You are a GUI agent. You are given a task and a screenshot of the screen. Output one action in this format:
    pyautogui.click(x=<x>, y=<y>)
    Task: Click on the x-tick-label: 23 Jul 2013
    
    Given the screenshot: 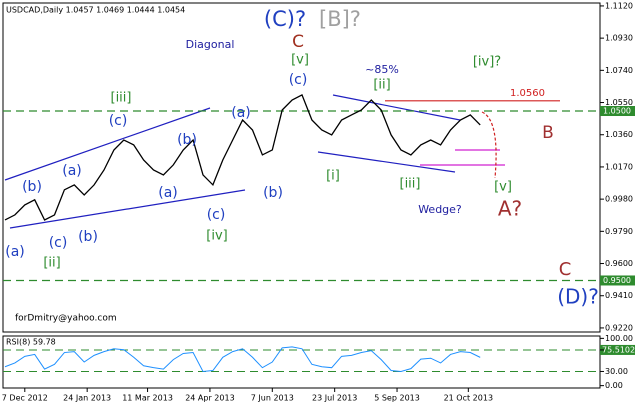 What is the action you would take?
    pyautogui.click(x=334, y=398)
    